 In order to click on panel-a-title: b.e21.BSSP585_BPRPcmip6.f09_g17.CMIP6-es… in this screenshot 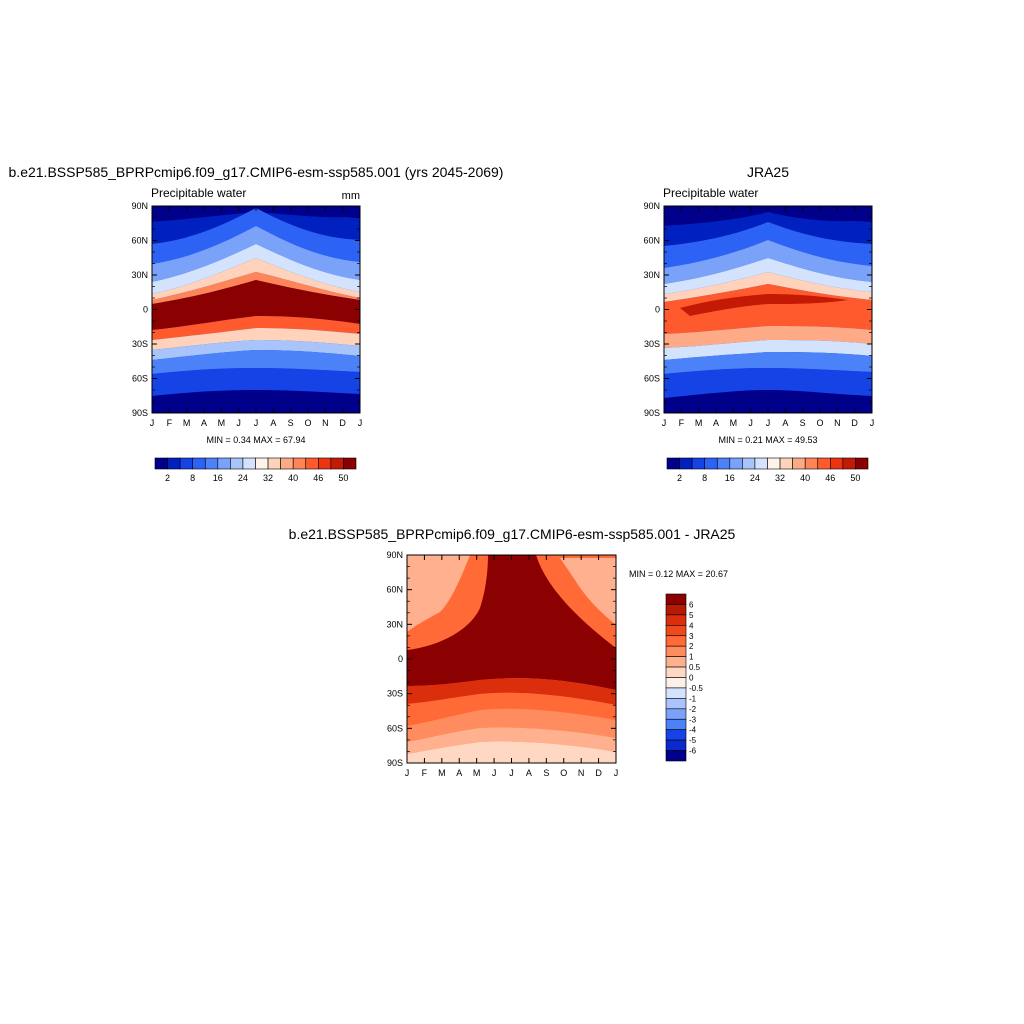, I will do `click(256, 172)`.